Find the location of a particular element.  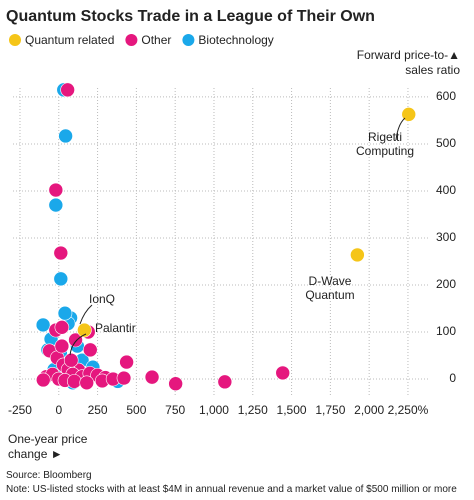

x-tick-label: 2,000 is located at coordinates (369, 410).